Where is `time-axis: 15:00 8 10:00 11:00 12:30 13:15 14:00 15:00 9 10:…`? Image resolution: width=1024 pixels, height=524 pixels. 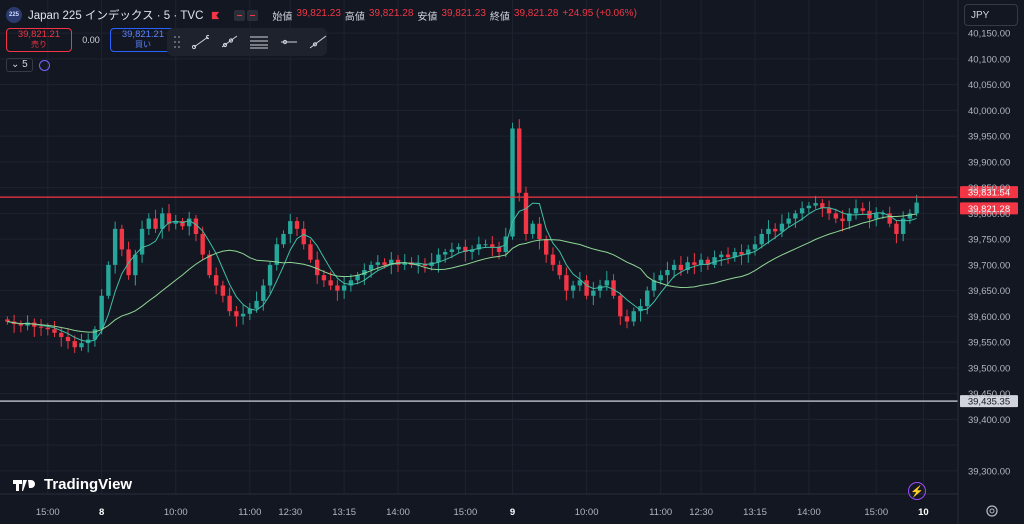 time-axis: 15:00 8 10:00 11:00 12:30 13:15 14:00 15:00 9 10:… is located at coordinates (479, 505).